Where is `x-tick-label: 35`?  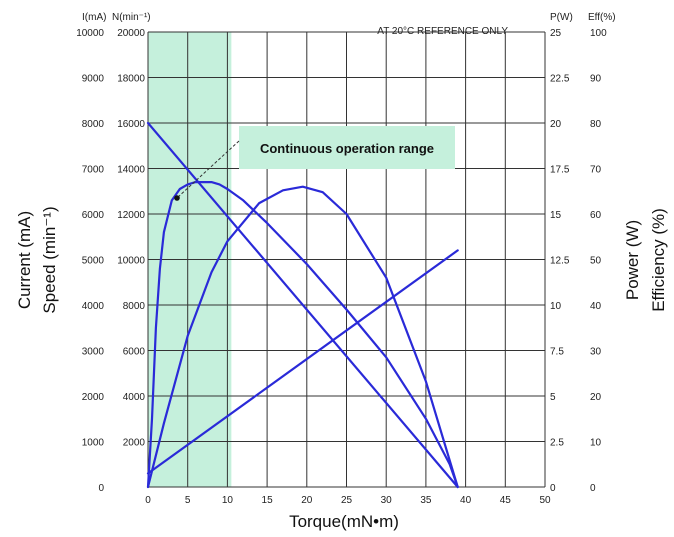
x-tick-label: 35 is located at coordinates (426, 500).